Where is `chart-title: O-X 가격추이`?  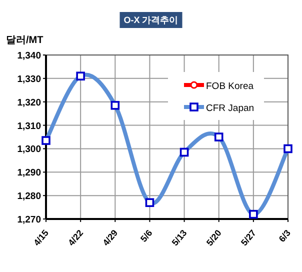 chart-title: O-X 가격추이 is located at coordinates (151, 20).